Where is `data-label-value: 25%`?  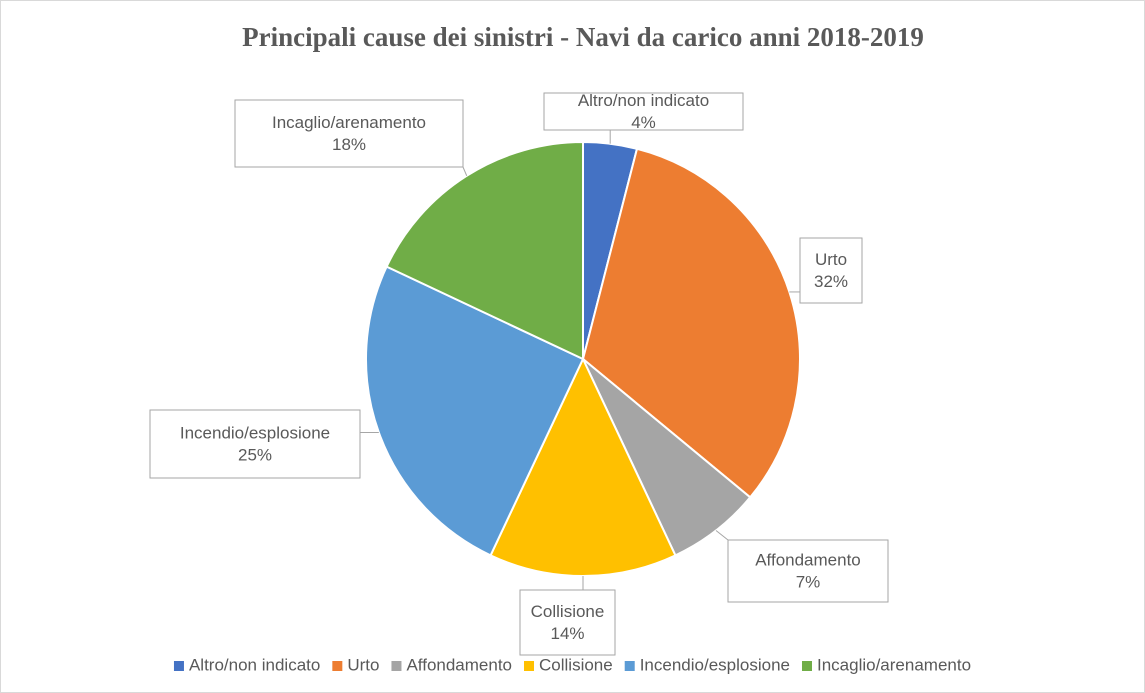
data-label-value: 25% is located at coordinates (255, 454).